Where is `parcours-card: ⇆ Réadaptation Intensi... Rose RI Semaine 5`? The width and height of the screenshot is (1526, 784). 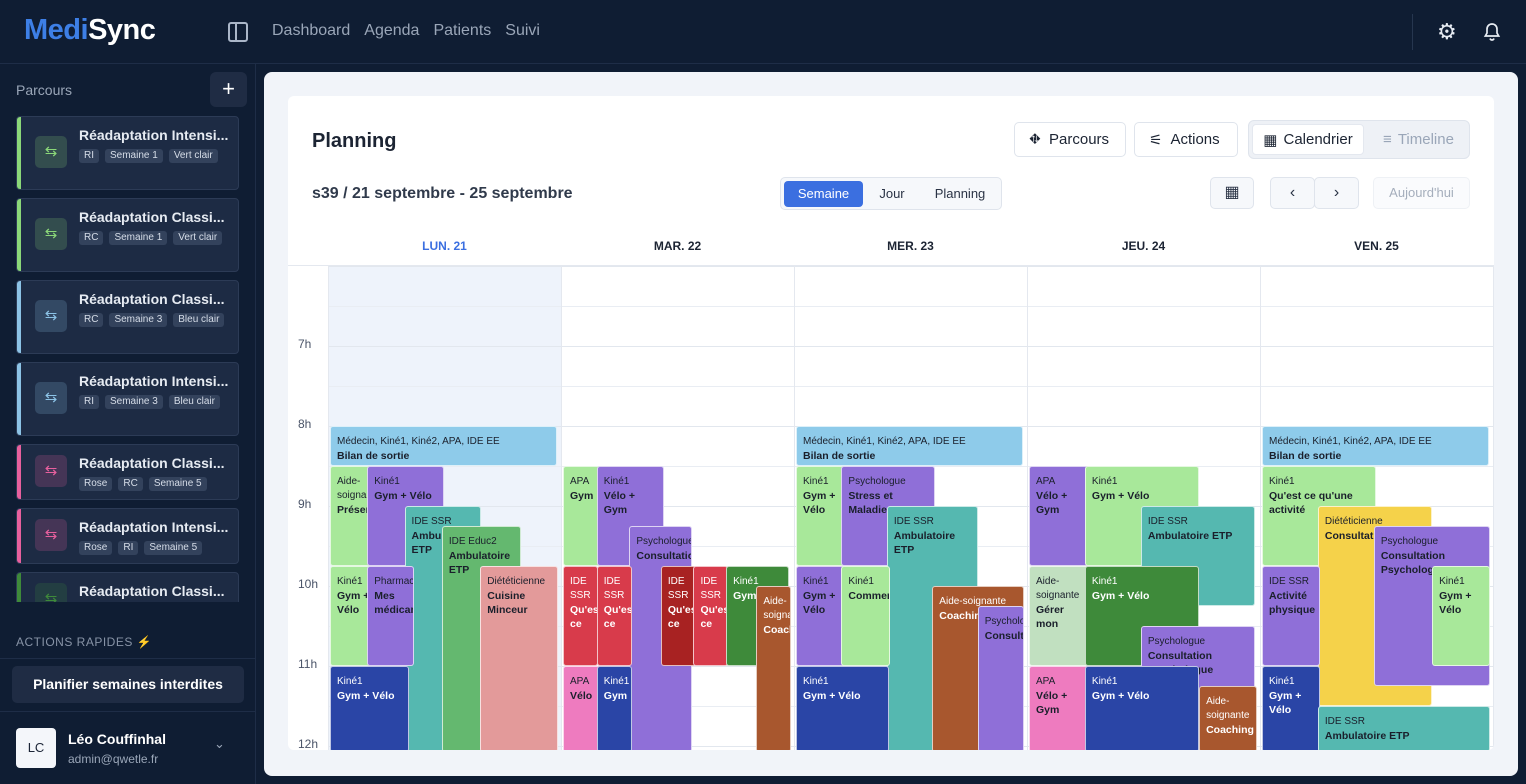 parcours-card: ⇆ Réadaptation Intensi... Rose RI Semaine 5 is located at coordinates (127, 536).